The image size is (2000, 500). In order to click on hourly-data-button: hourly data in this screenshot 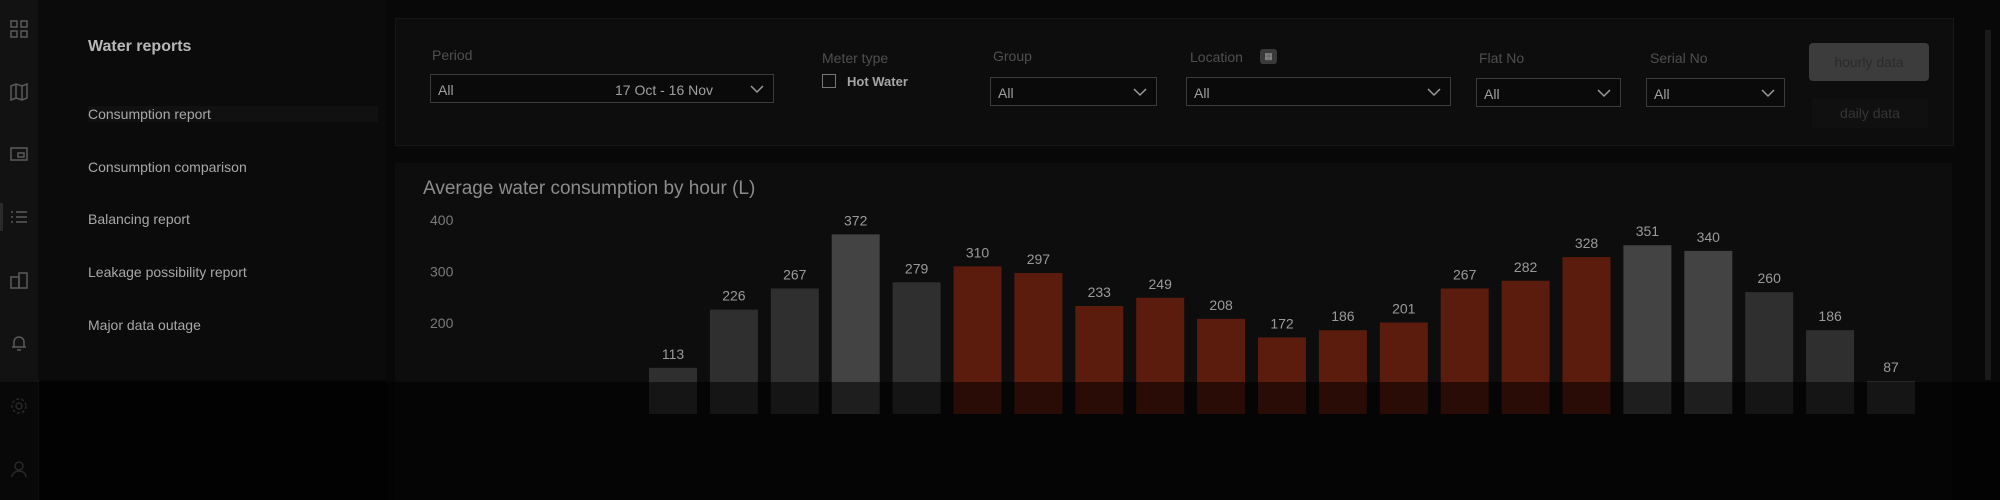, I will do `click(1869, 62)`.